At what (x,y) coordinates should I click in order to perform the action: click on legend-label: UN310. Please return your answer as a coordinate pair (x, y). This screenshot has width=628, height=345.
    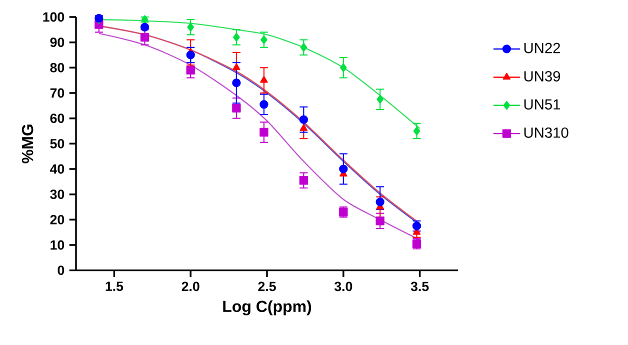
    Looking at the image, I should click on (546, 132).